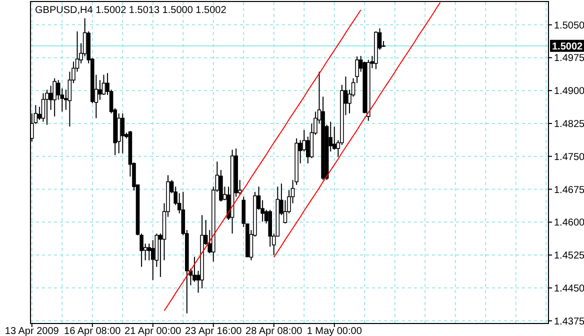 The height and width of the screenshot is (336, 584). I want to click on y-tick-label: 1.4675, so click(569, 190).